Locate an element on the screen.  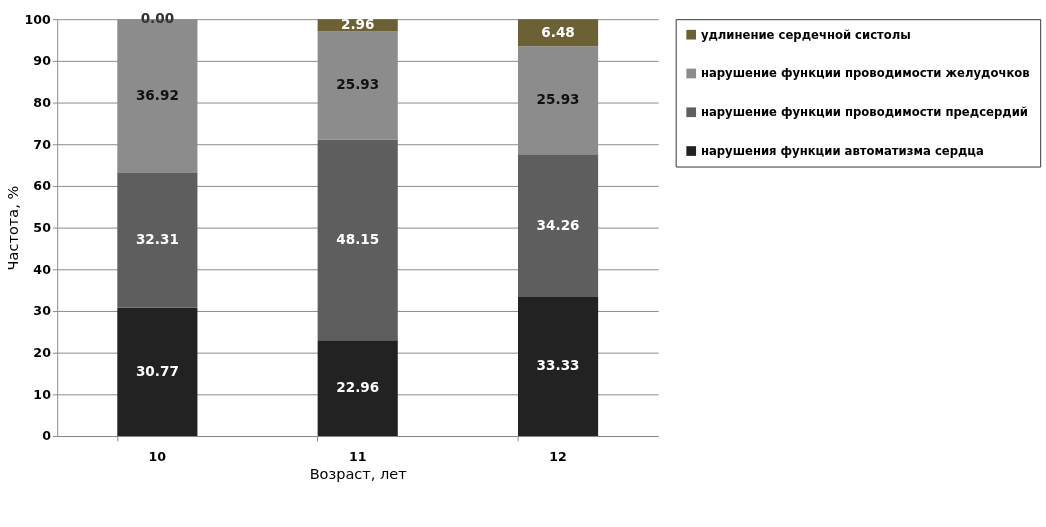
y-tick-label: 90 is located at coordinates (42, 61).